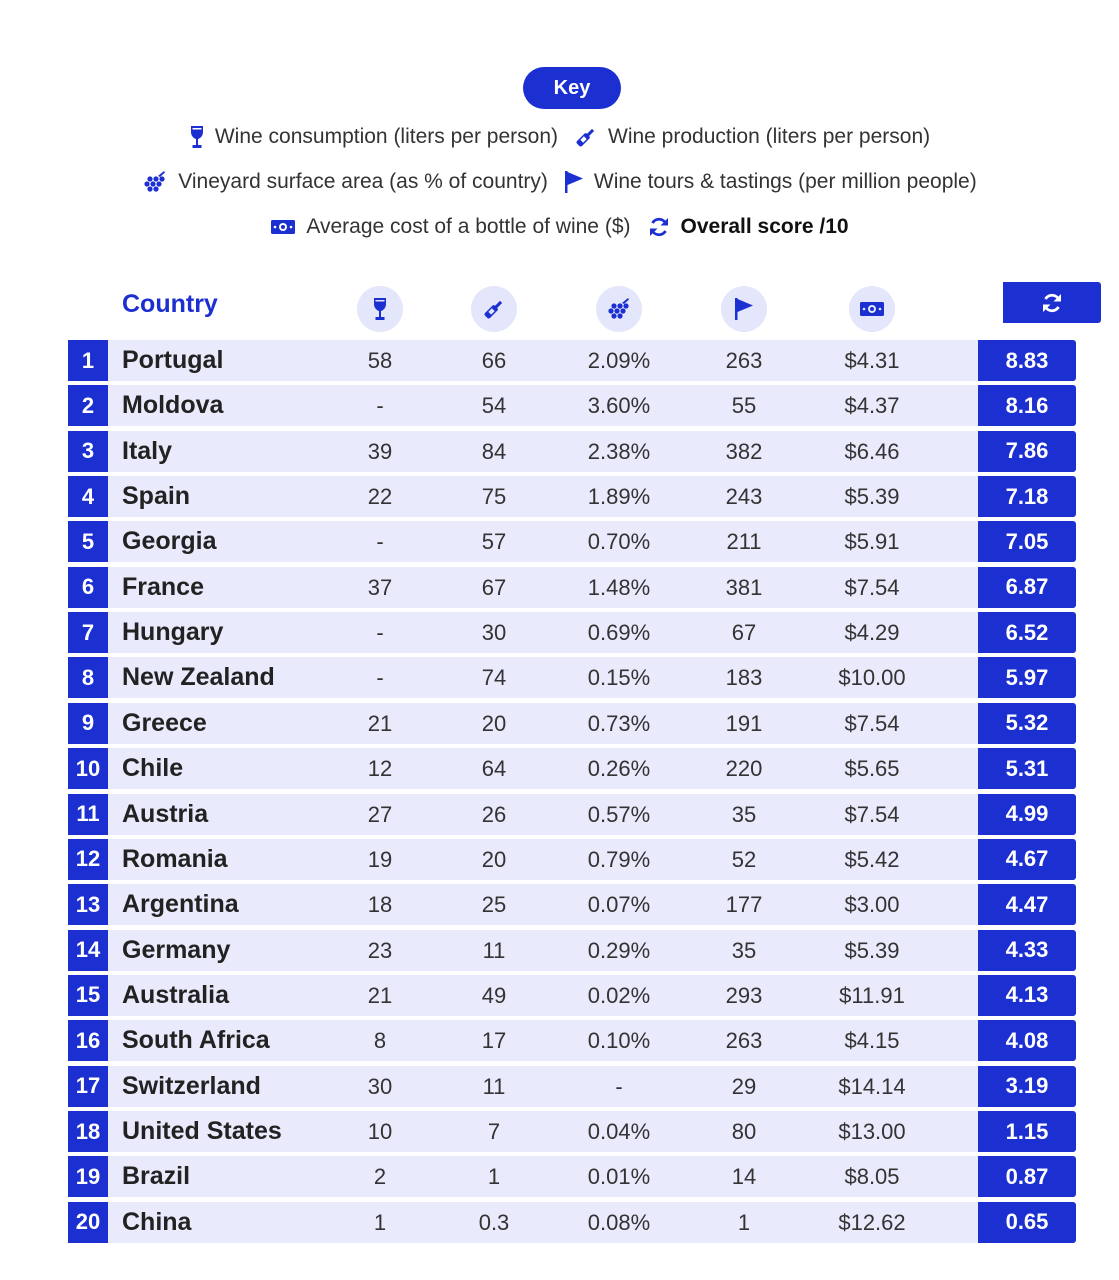 Image resolution: width=1119 pixels, height=1280 pixels. I want to click on country-name: Chile, so click(153, 768).